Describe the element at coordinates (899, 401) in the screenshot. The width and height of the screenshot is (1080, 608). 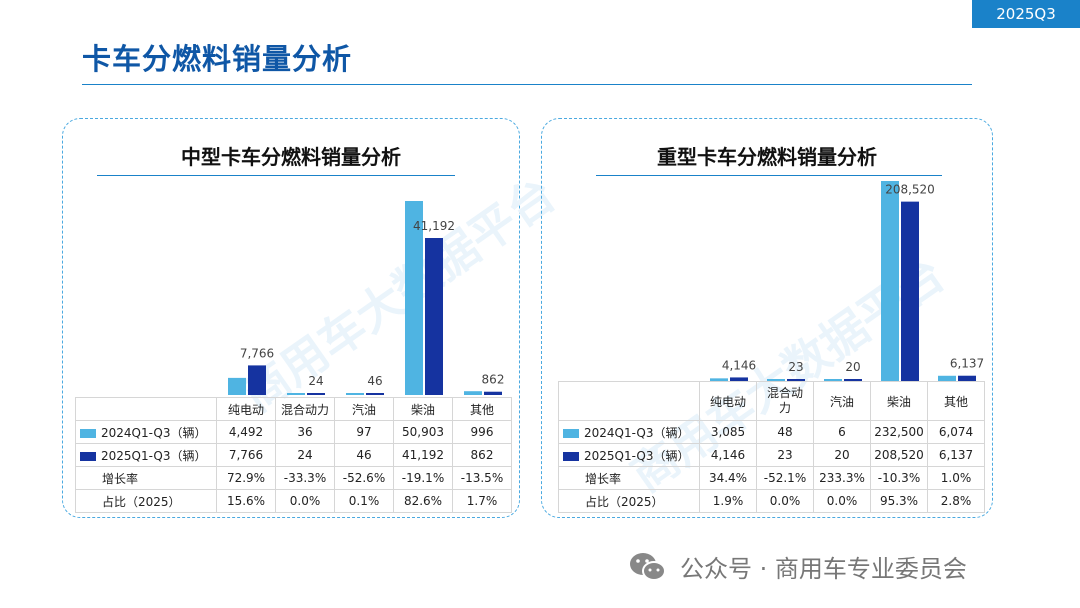
I see `category-cell: 柴油` at that location.